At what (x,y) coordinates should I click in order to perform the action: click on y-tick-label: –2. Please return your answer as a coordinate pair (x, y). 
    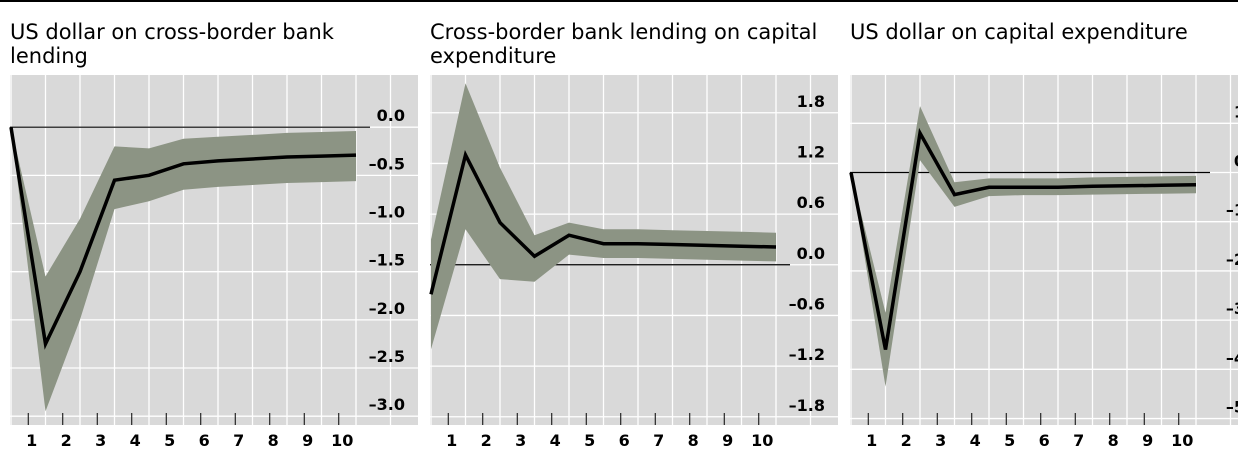
    Looking at the image, I should click on (1232, 259).